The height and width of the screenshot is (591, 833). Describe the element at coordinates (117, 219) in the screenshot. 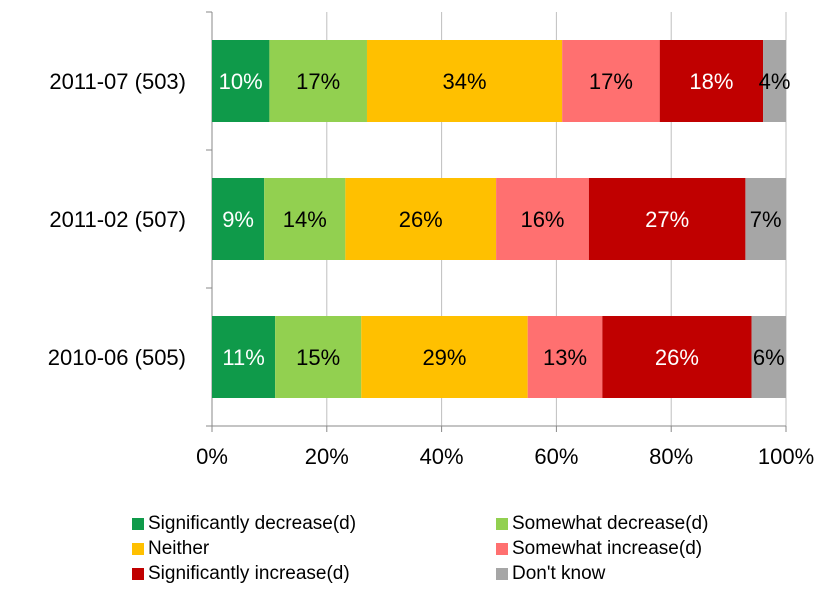

I see `category-label: 2011-02 (507)` at that location.